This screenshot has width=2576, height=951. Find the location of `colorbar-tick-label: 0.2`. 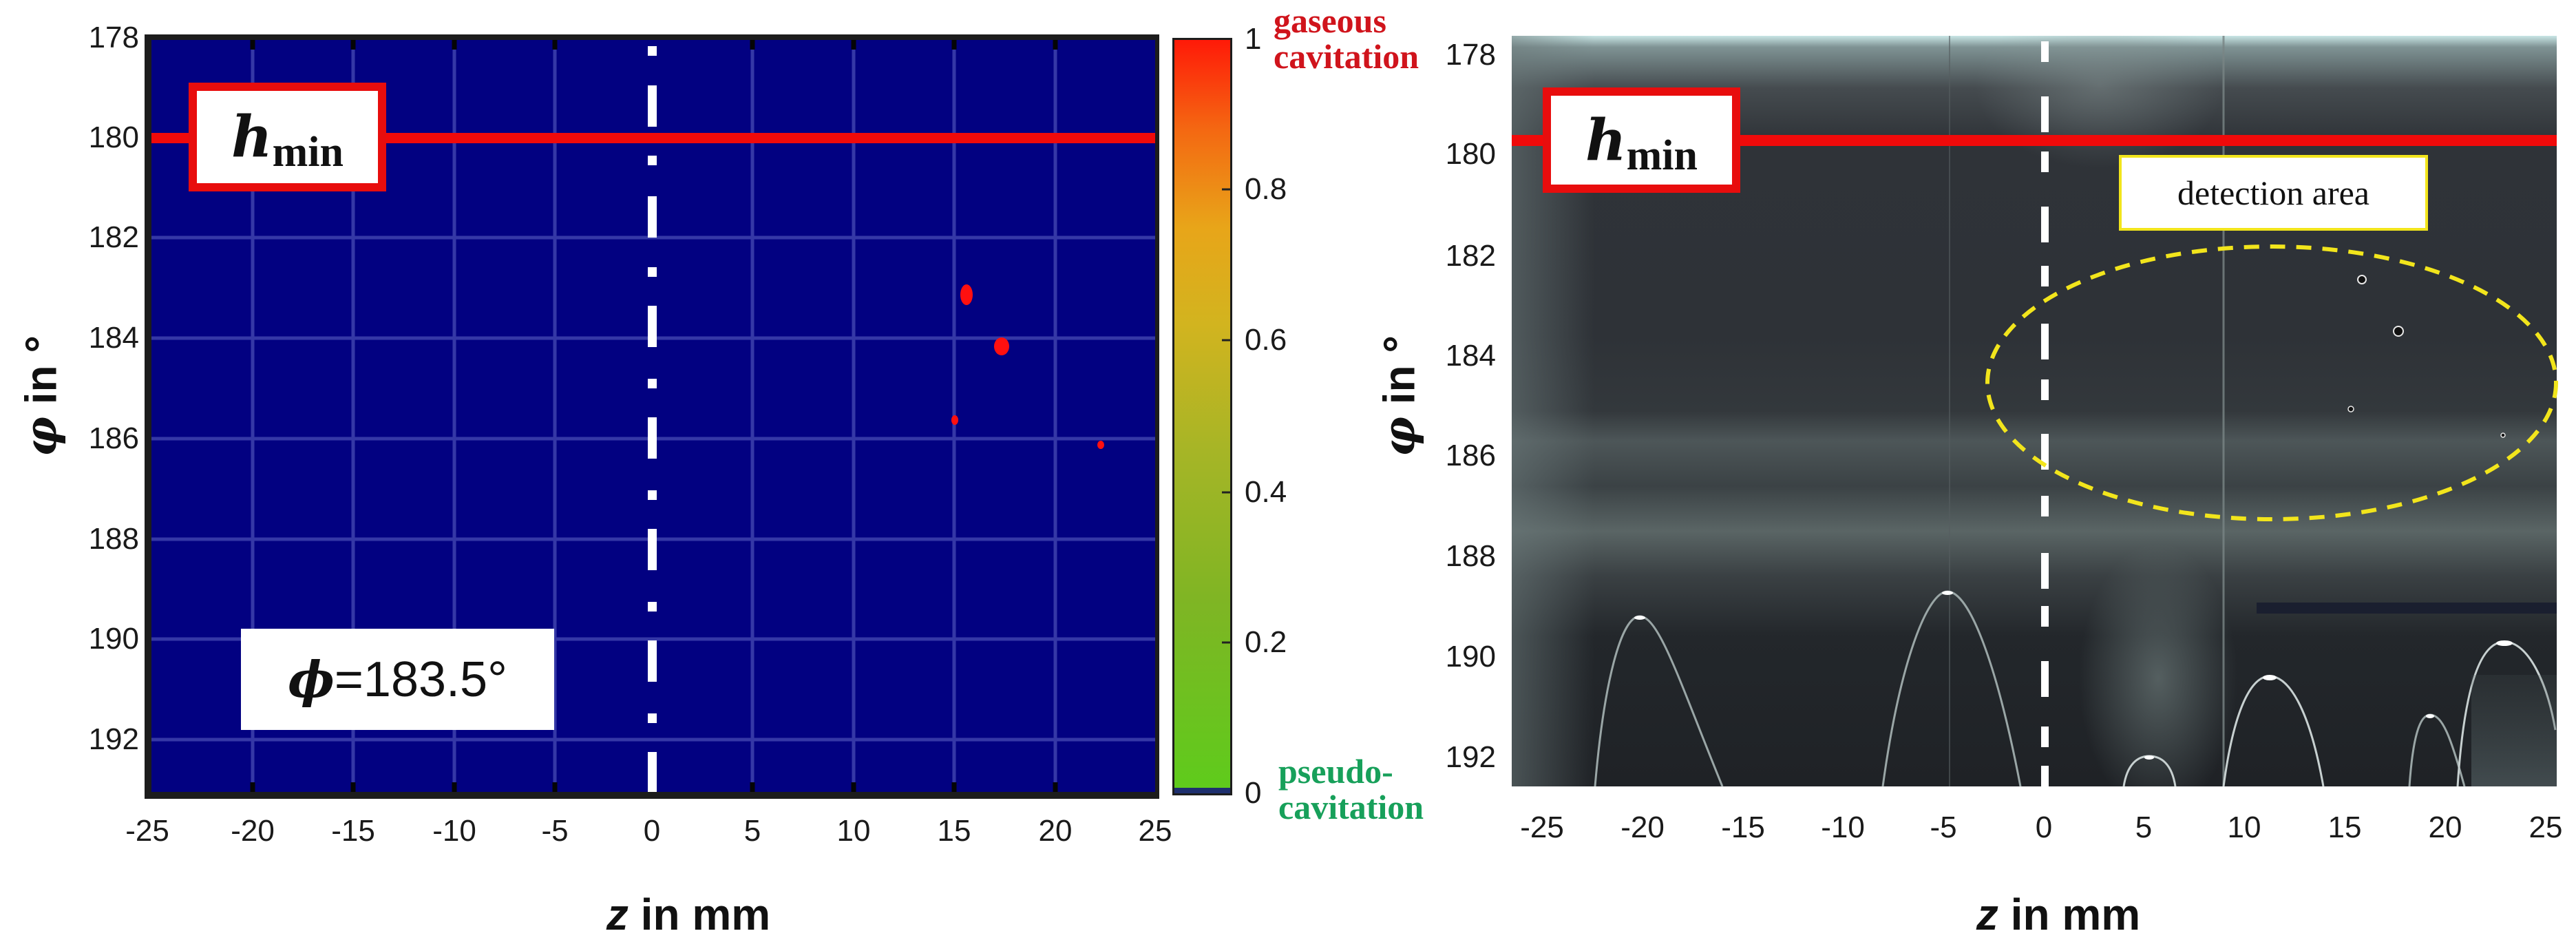

colorbar-tick-label: 0.2 is located at coordinates (1266, 642).